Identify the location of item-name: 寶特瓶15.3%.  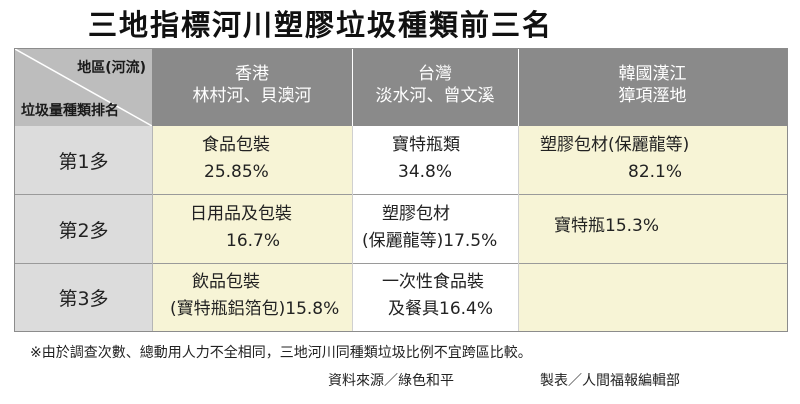
(607, 226).